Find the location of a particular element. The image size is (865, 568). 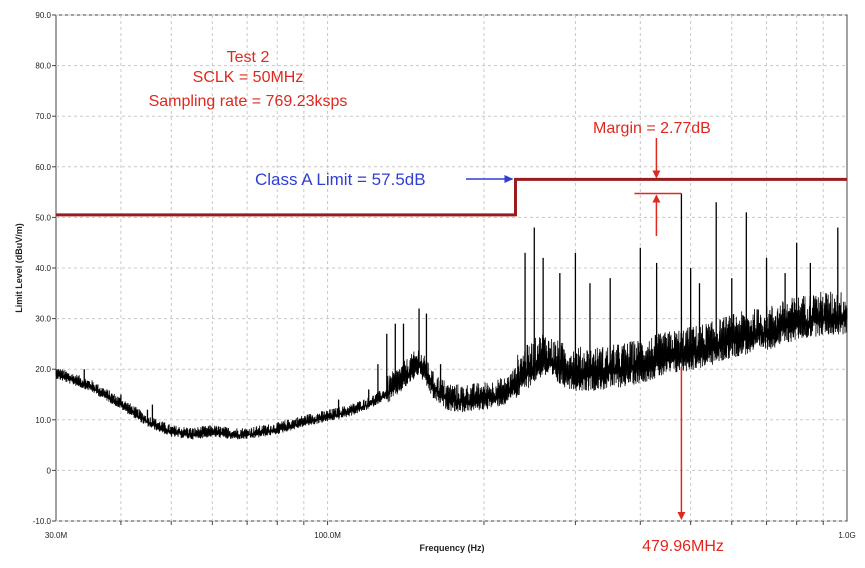

class-a-limit-line is located at coordinates (451, 197).